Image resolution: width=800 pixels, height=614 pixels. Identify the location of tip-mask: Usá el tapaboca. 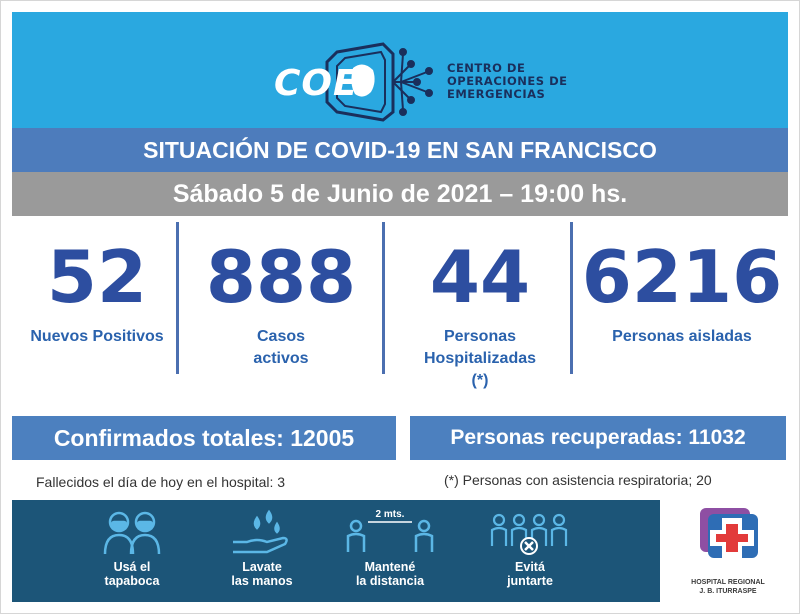
(132, 544).